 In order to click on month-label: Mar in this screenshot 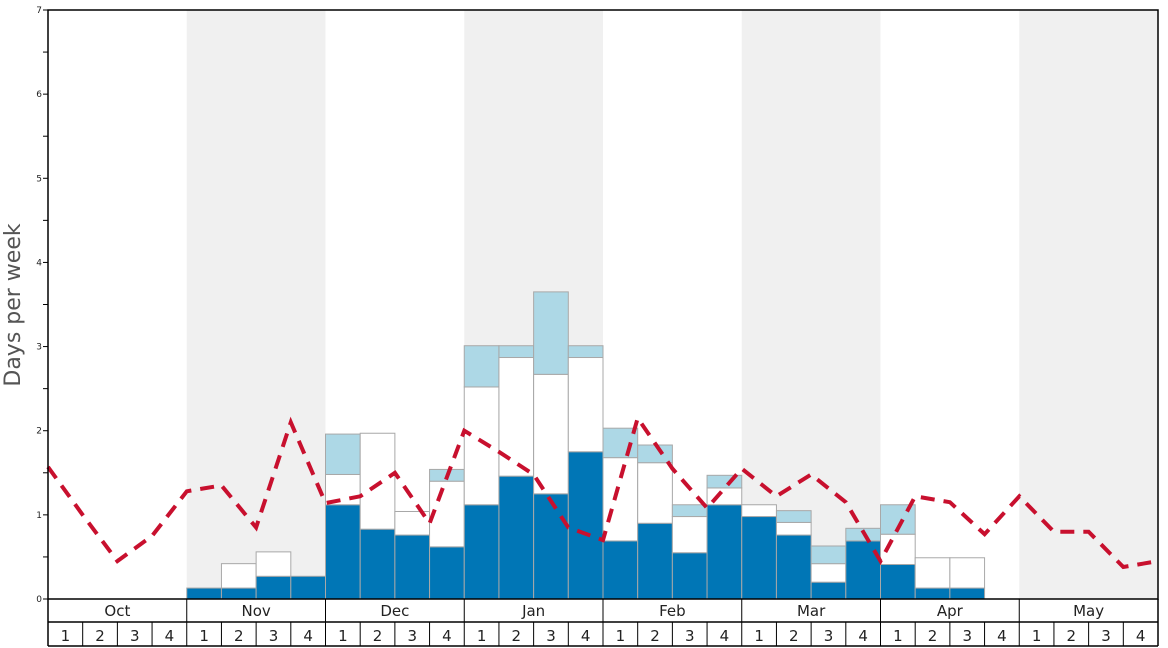, I will do `click(811, 611)`.